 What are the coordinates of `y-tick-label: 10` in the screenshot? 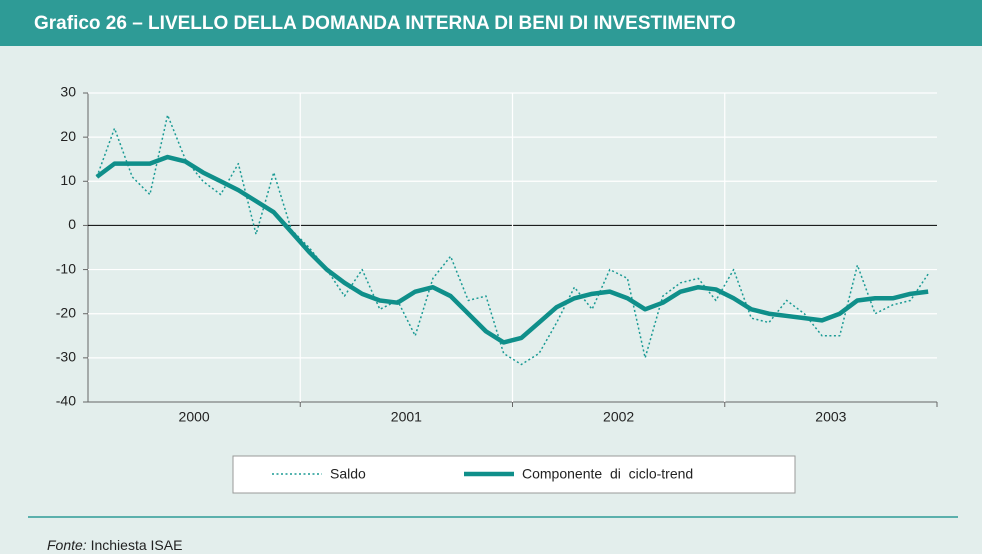 It's located at (68, 180).